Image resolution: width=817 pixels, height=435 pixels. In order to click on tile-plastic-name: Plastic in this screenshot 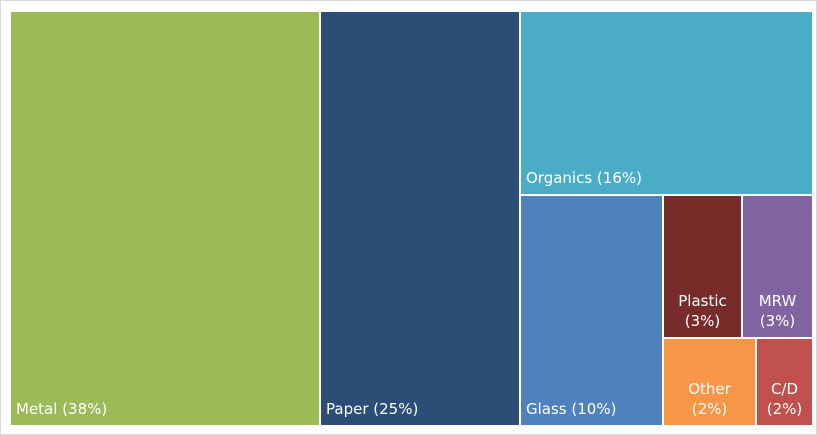, I will do `click(702, 301)`.